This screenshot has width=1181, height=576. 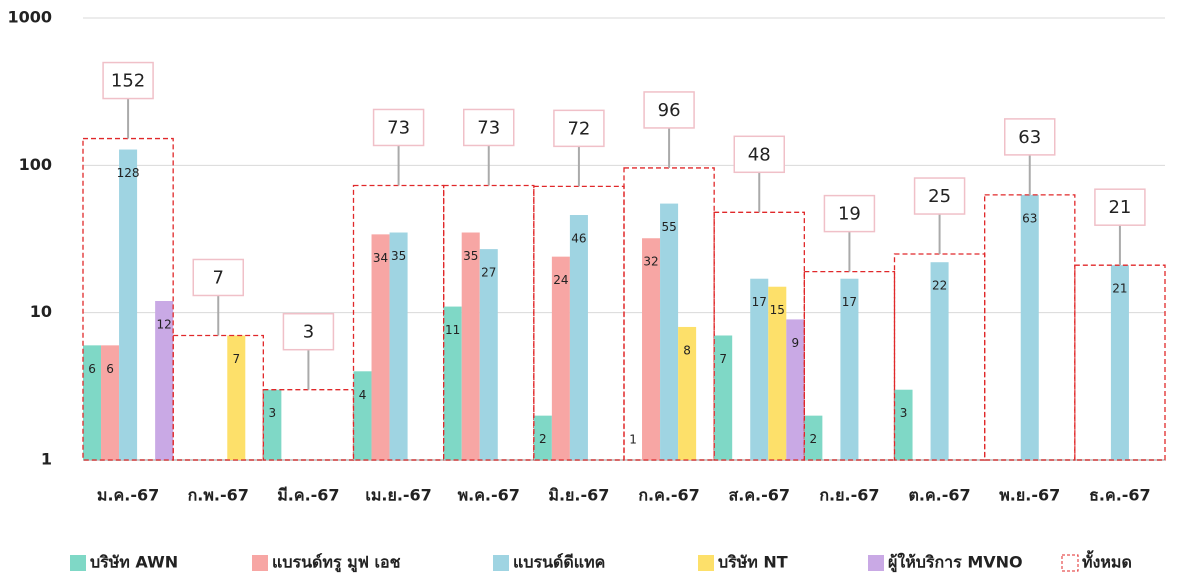 I want to click on x-tick-label: ต.ค.-67, so click(x=940, y=495).